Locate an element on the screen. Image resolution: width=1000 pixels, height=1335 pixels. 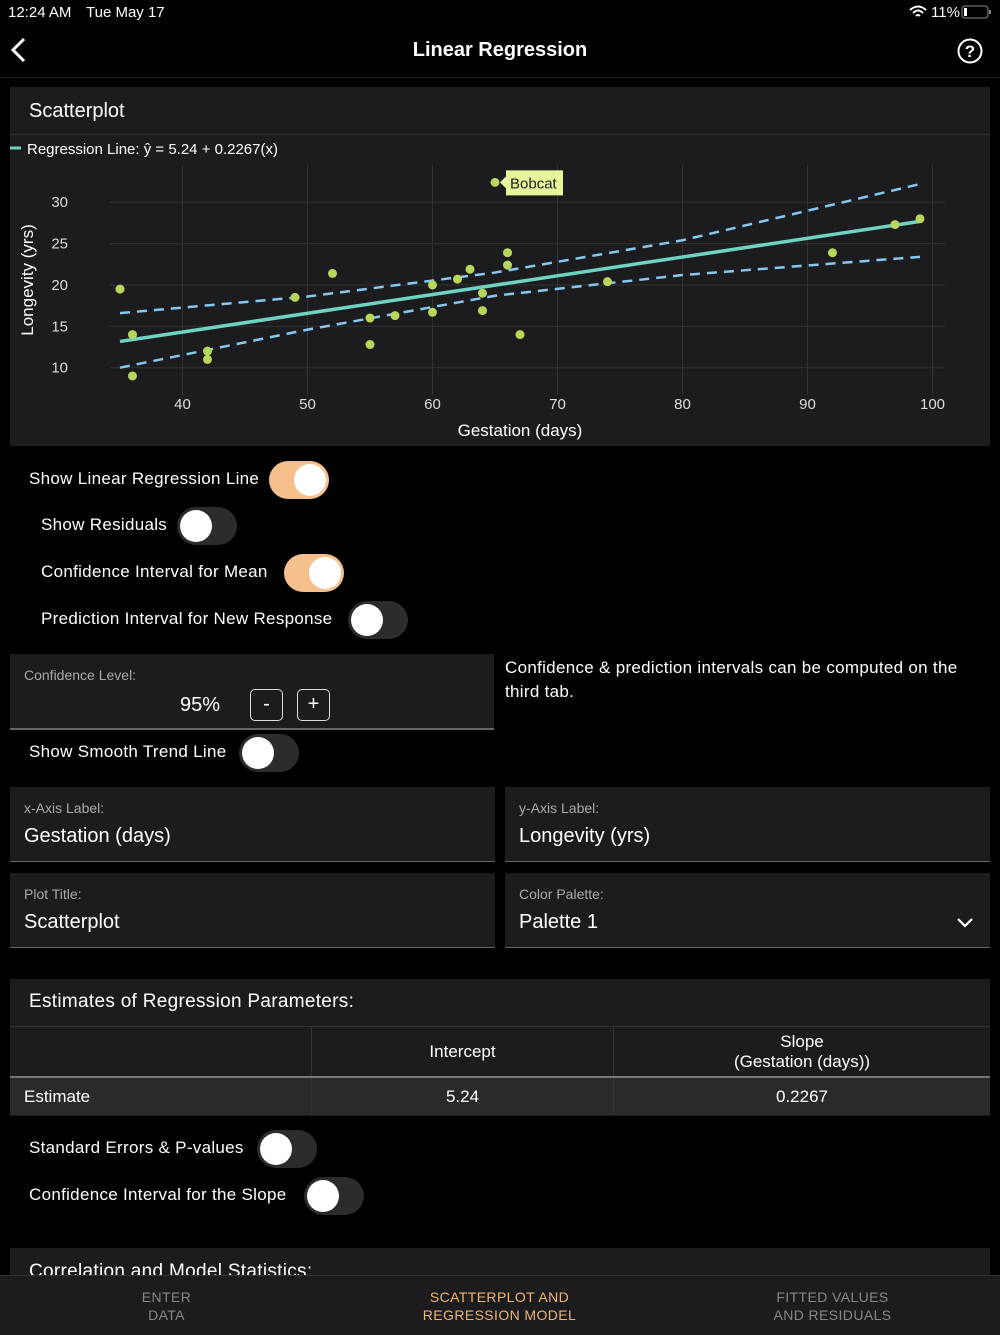
field-label: x-Axis Label: is located at coordinates (64, 808).